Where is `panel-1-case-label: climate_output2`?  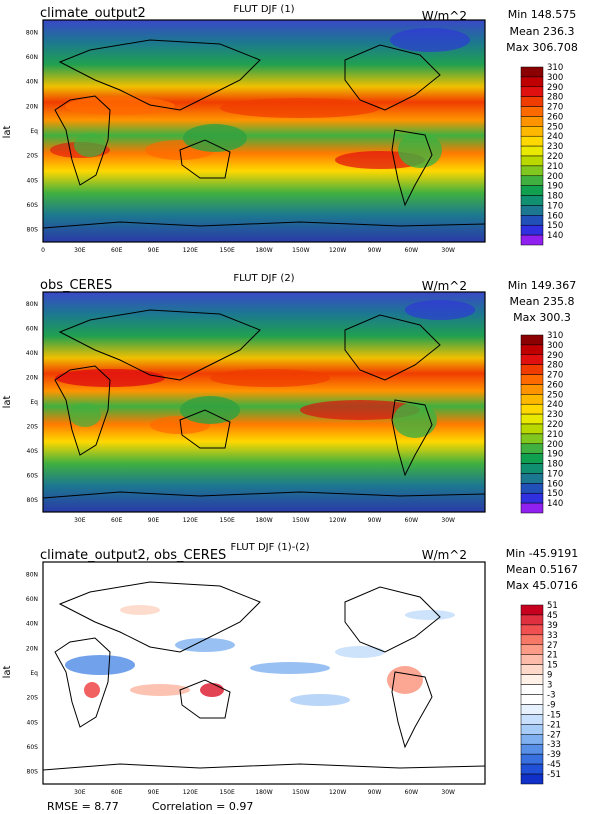 panel-1-case-label: climate_output2 is located at coordinates (93, 13).